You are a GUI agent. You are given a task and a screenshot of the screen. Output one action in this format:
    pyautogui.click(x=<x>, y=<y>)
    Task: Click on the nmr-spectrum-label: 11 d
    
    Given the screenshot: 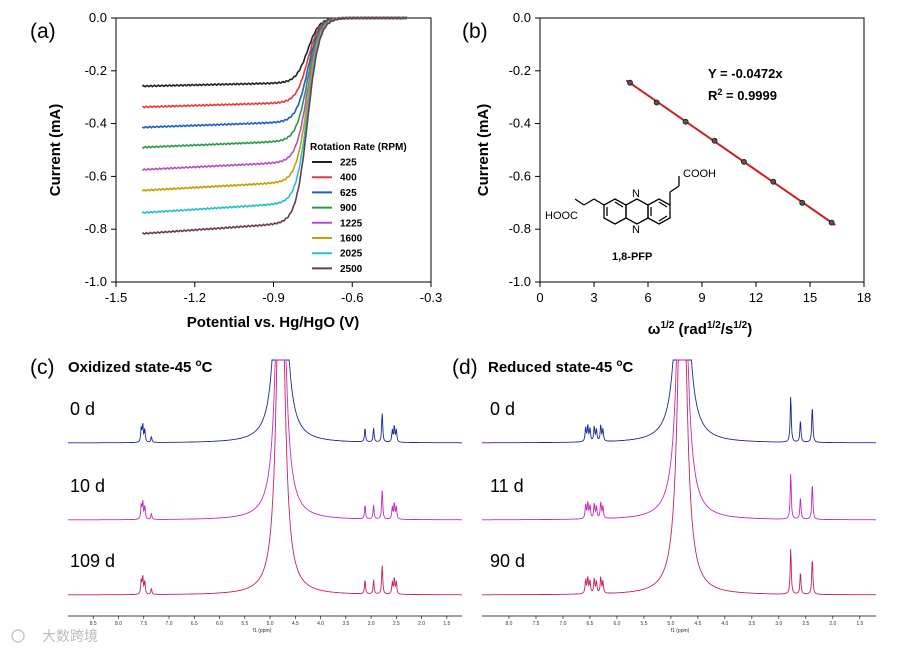 What is the action you would take?
    pyautogui.click(x=507, y=486)
    